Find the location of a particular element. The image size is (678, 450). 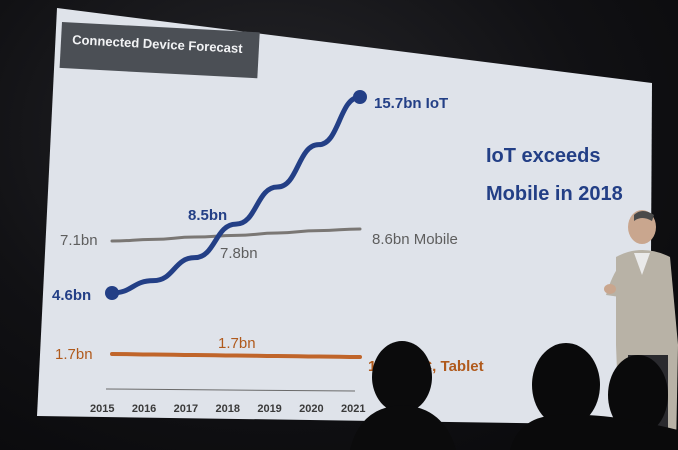

annotation-line-1: IoT exceeds is located at coordinates (543, 156).